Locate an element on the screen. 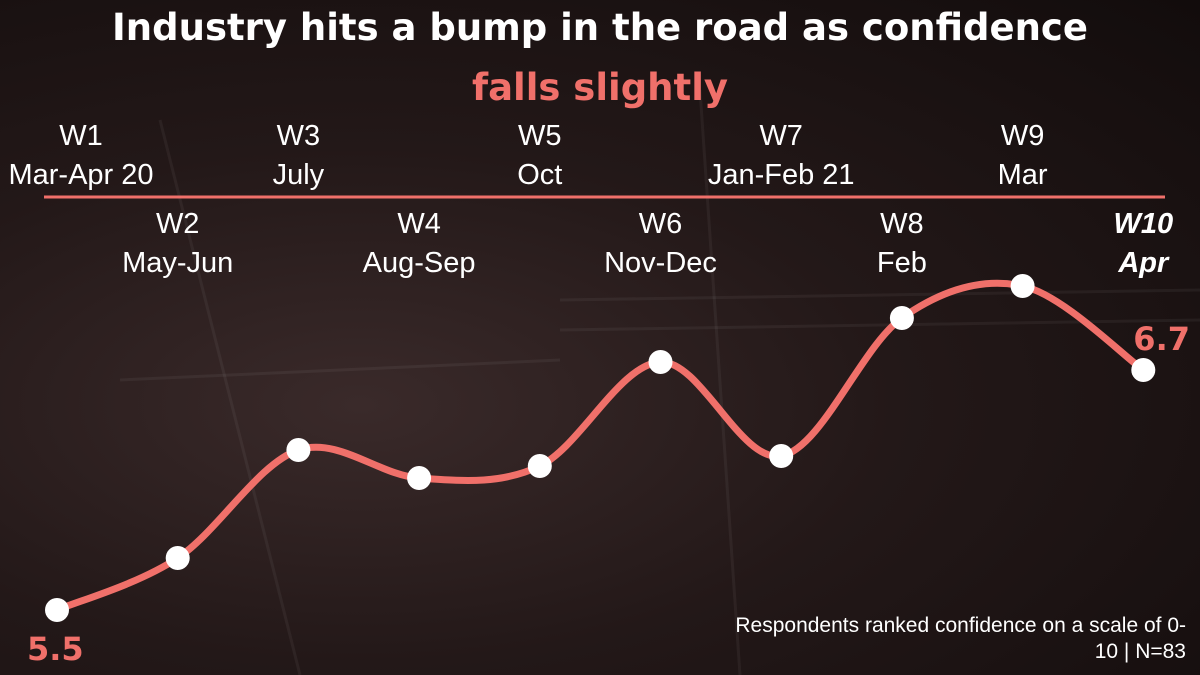 The image size is (1200, 675). data-point-w6 is located at coordinates (660, 362).